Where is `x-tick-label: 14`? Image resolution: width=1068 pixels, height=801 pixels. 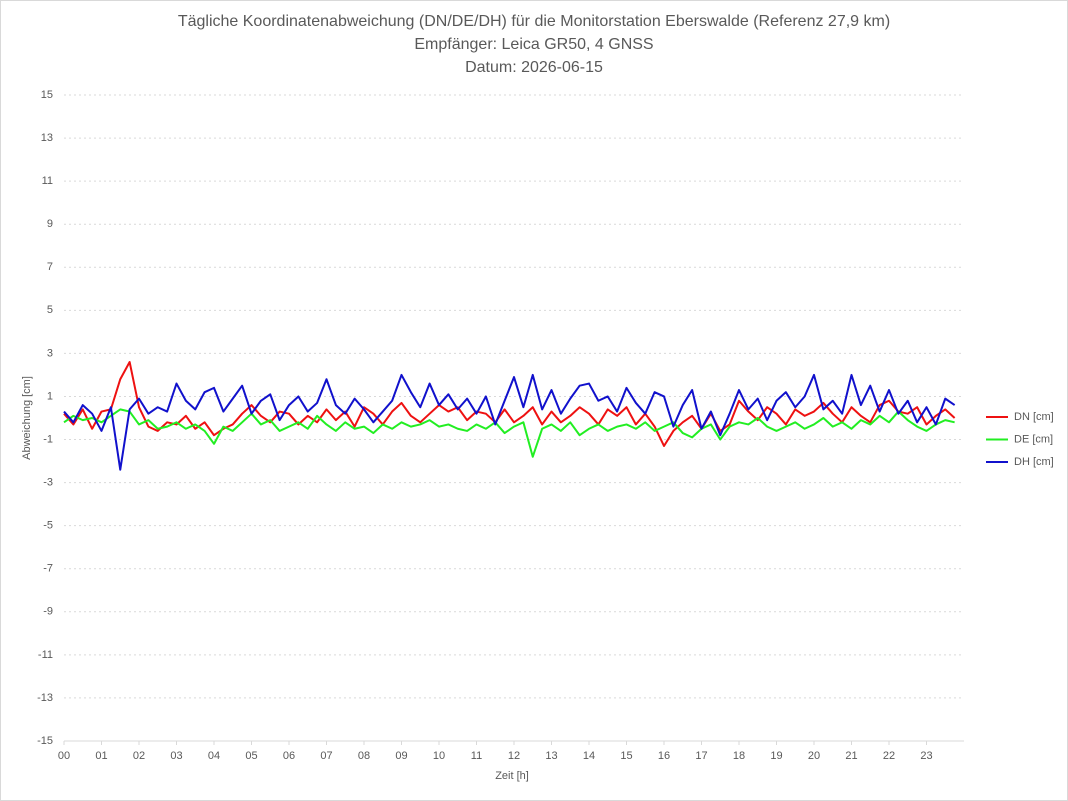 x-tick-label: 14 is located at coordinates (589, 756).